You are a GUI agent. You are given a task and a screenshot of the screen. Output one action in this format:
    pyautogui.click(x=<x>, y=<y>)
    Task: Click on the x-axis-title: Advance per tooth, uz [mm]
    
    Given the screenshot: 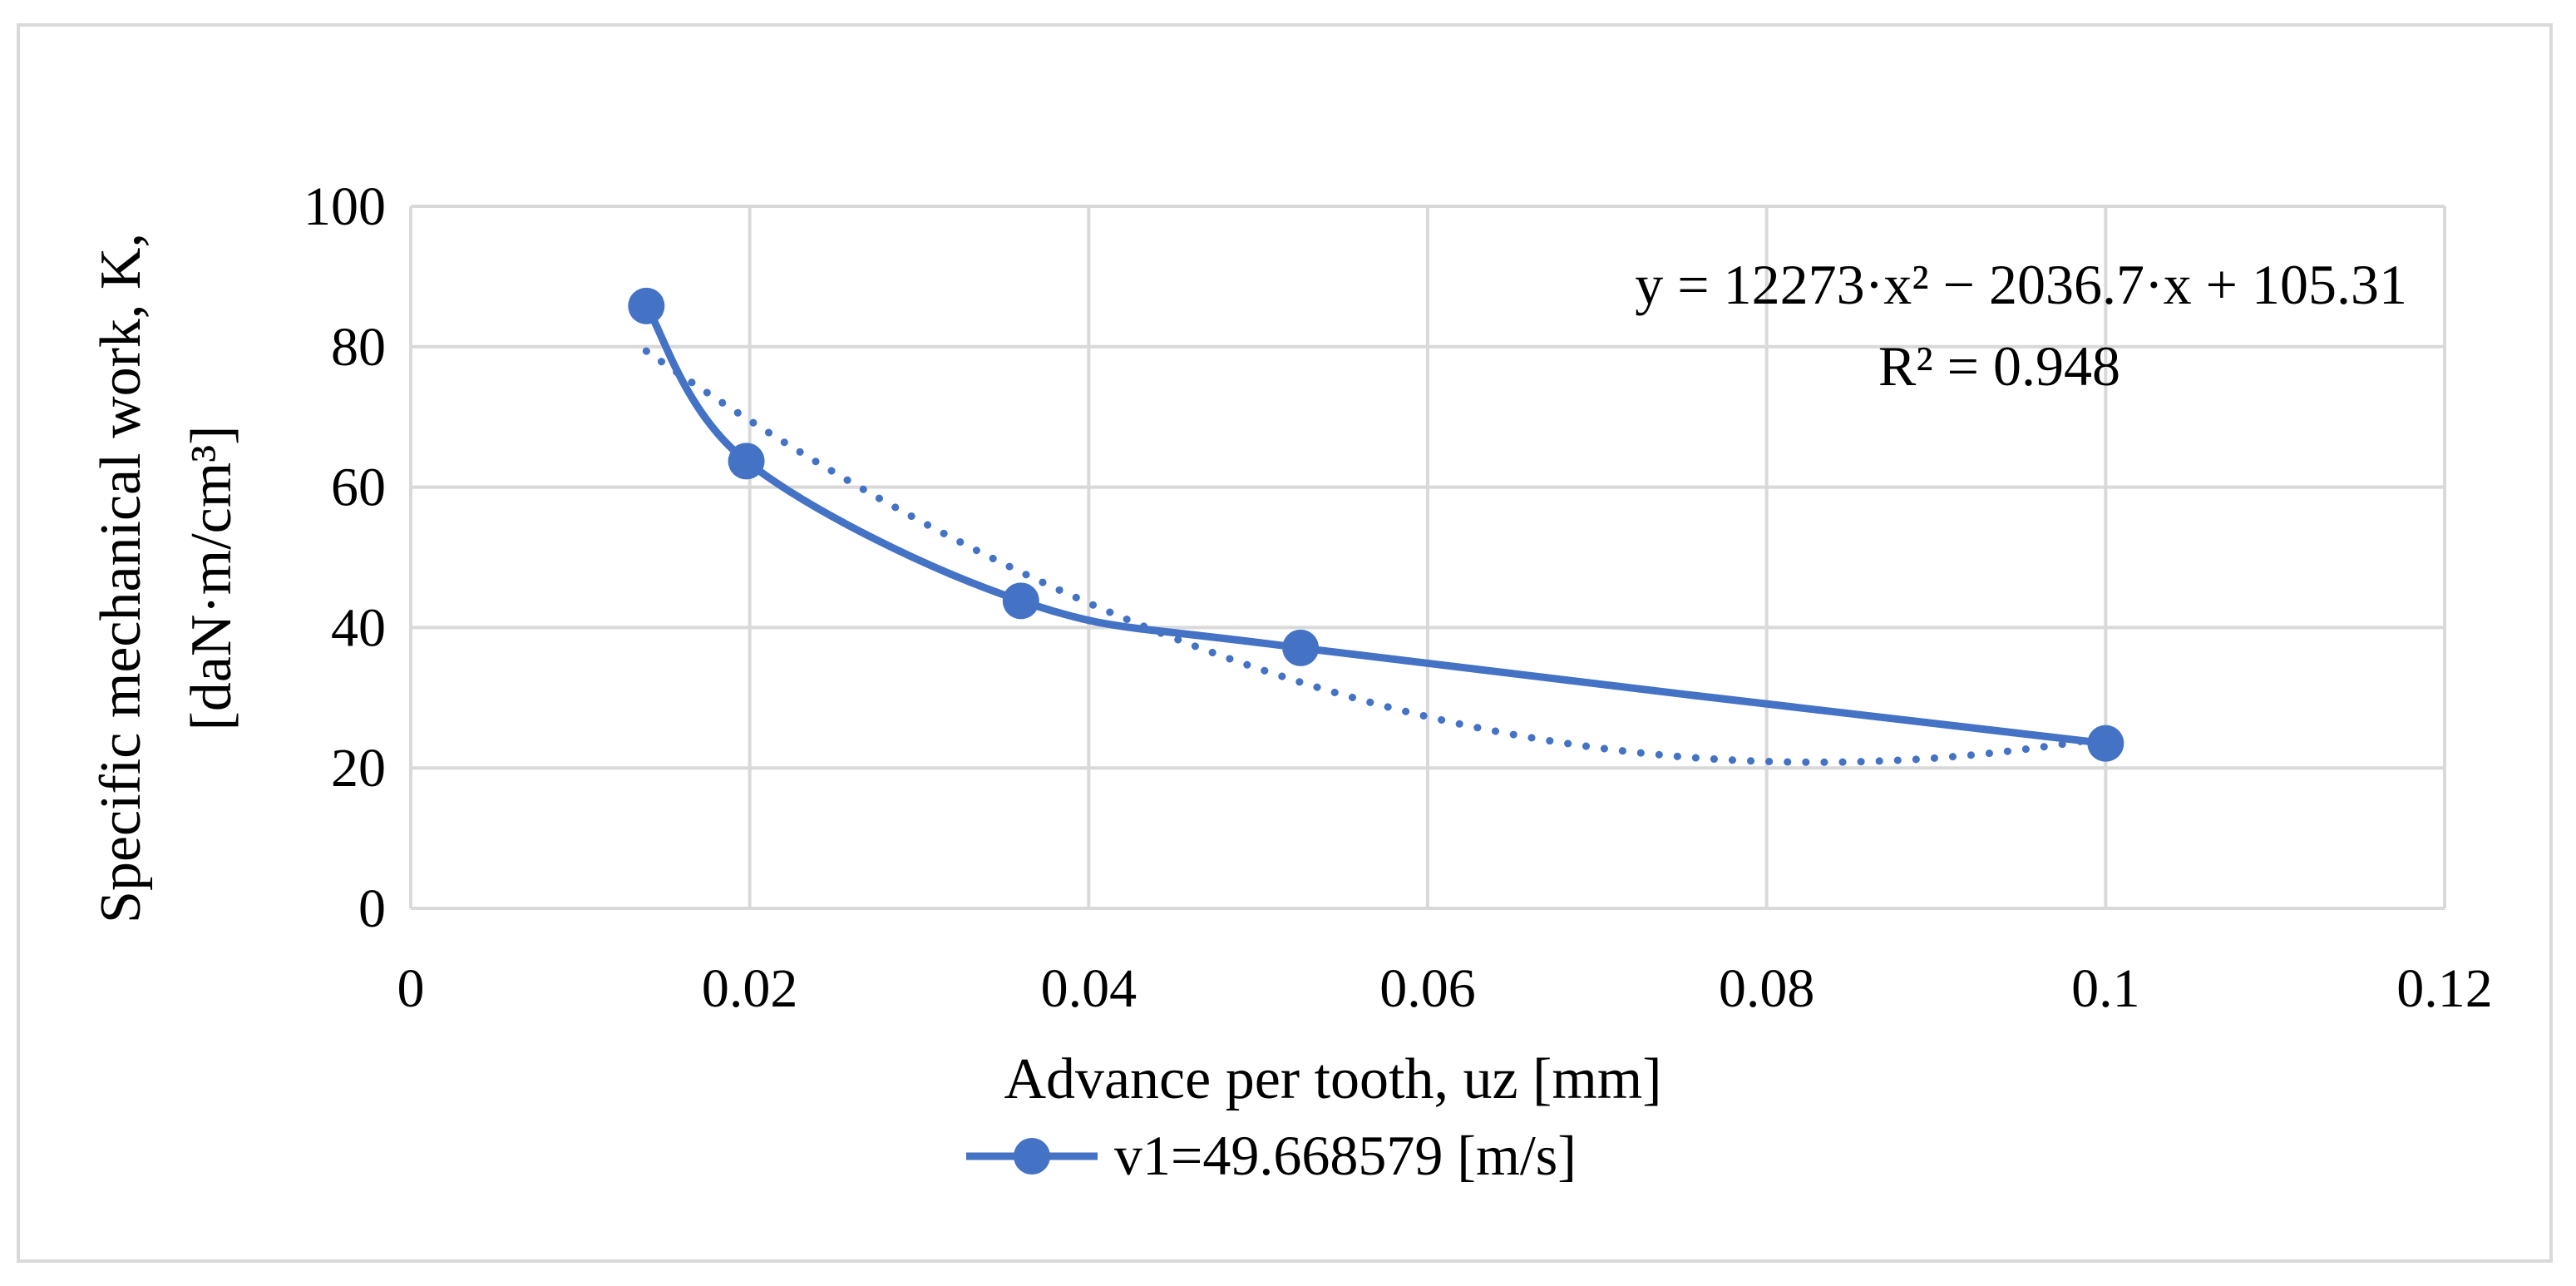 What is the action you would take?
    pyautogui.click(x=1332, y=1079)
    